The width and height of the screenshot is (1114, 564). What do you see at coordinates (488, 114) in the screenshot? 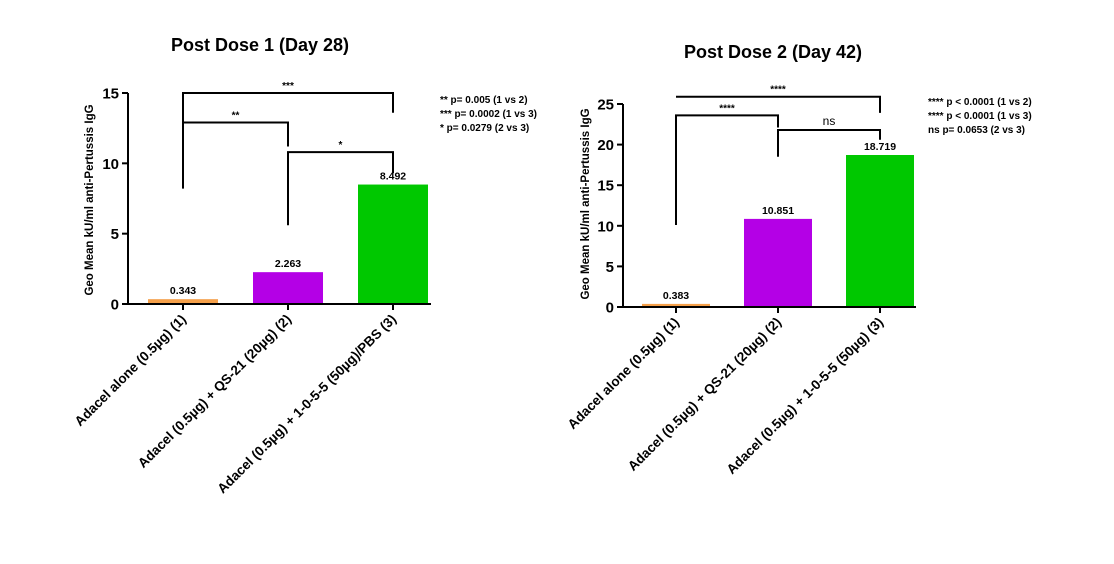
I see `stat-note: *** p= 0.0002 (1 vs 3)` at bounding box center [488, 114].